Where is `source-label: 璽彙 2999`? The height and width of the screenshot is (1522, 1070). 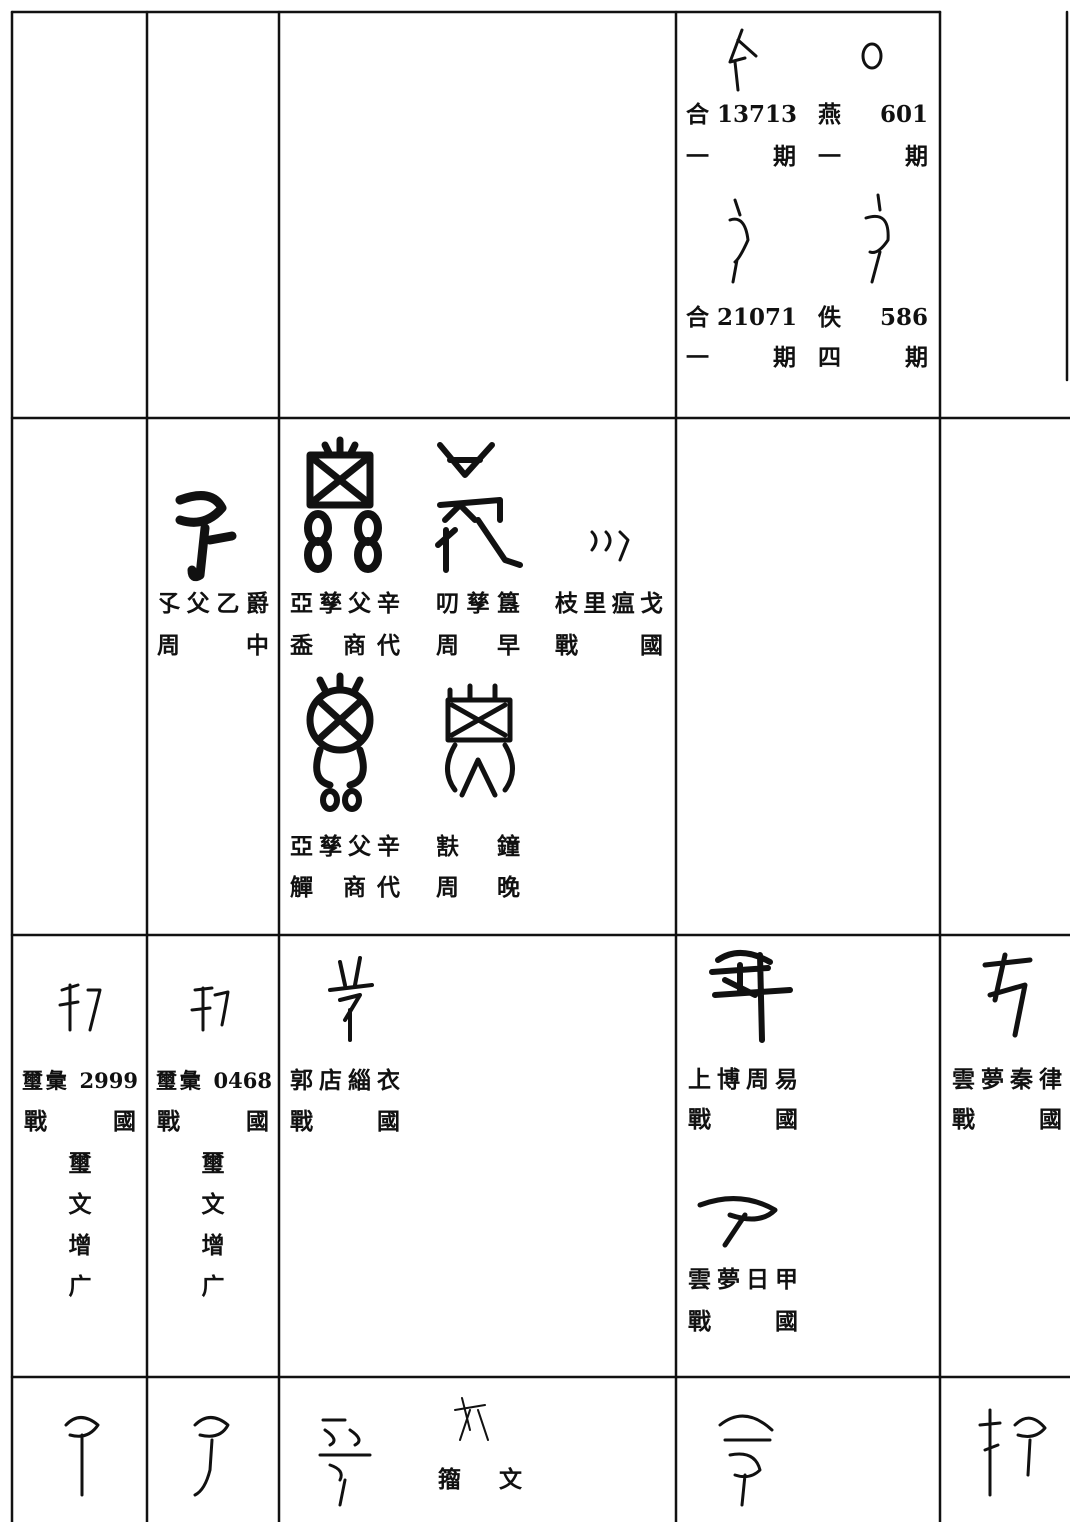
source-label: 璽彙 2999 is located at coordinates (80, 1080).